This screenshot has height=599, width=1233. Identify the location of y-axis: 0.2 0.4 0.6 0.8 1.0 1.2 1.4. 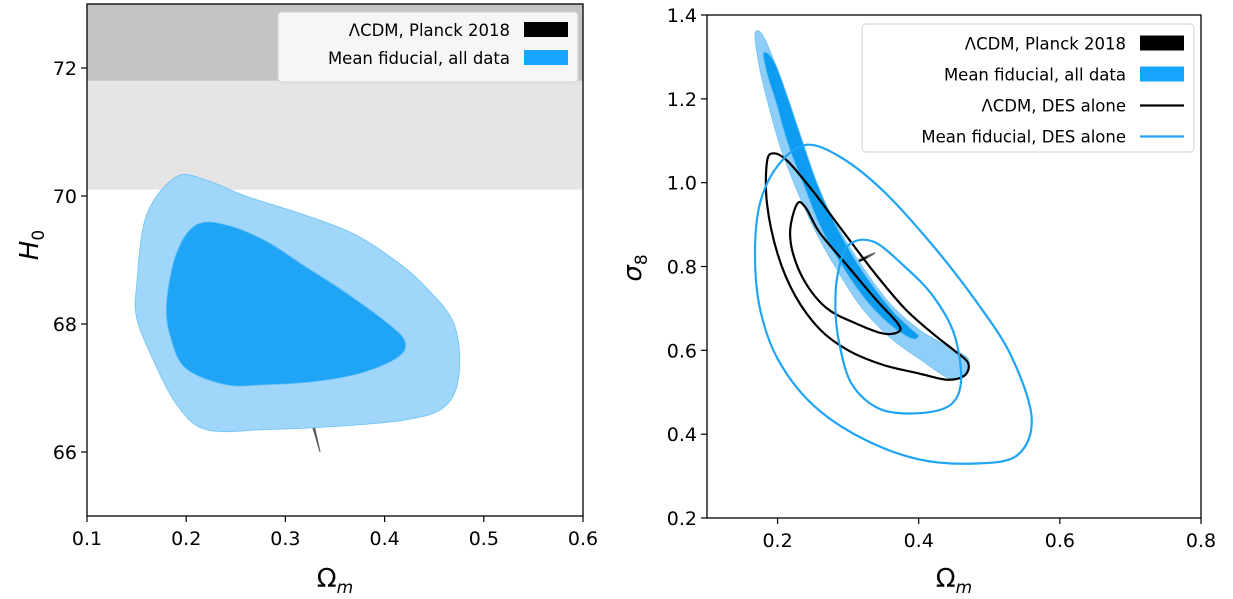
(687, 267).